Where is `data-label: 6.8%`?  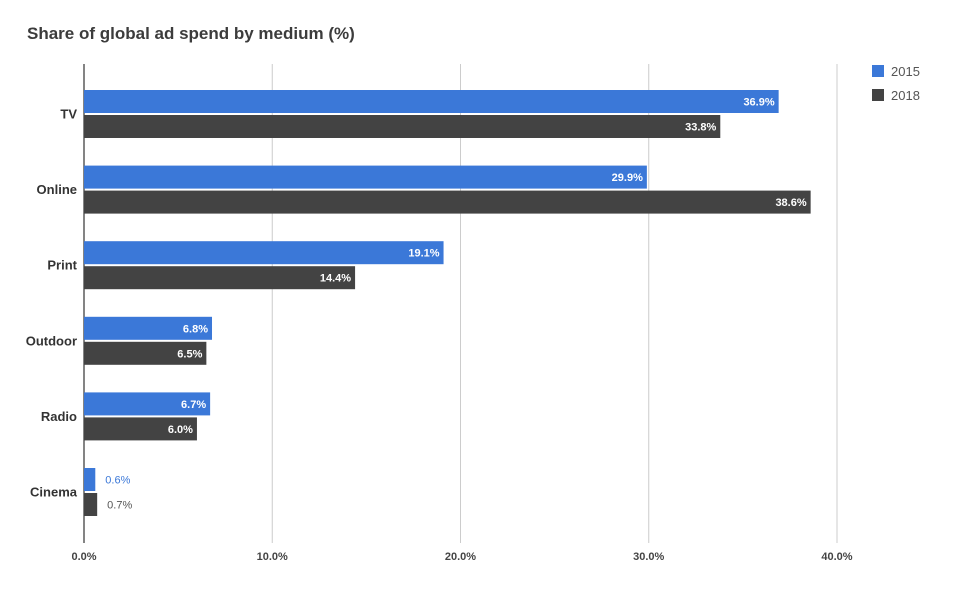
data-label: 6.8% is located at coordinates (195, 329).